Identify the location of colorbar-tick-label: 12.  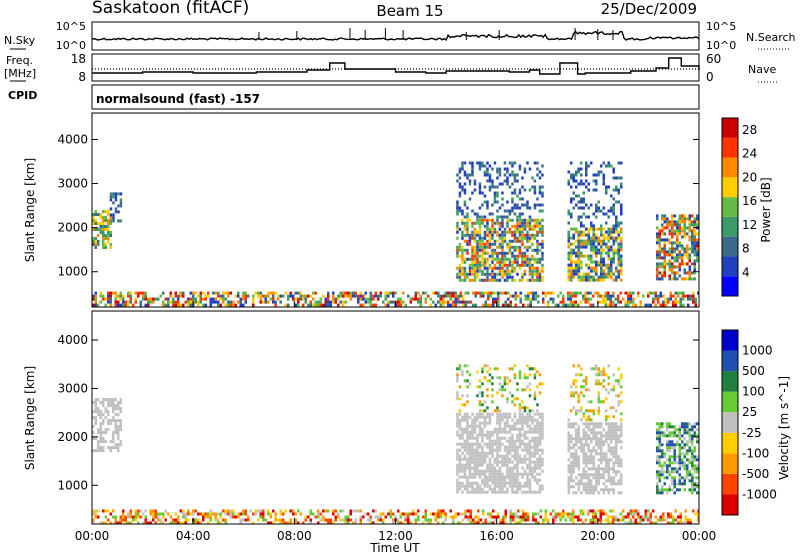
(749, 225).